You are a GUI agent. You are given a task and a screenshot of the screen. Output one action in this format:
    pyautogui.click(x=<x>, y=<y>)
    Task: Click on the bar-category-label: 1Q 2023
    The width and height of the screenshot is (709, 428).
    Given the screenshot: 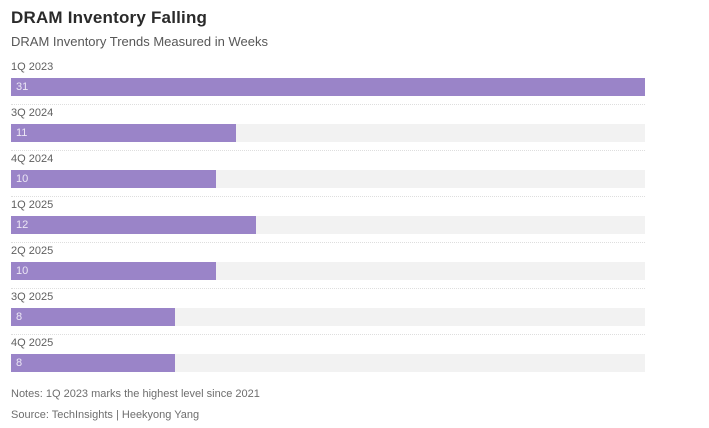 What is the action you would take?
    pyautogui.click(x=32, y=67)
    